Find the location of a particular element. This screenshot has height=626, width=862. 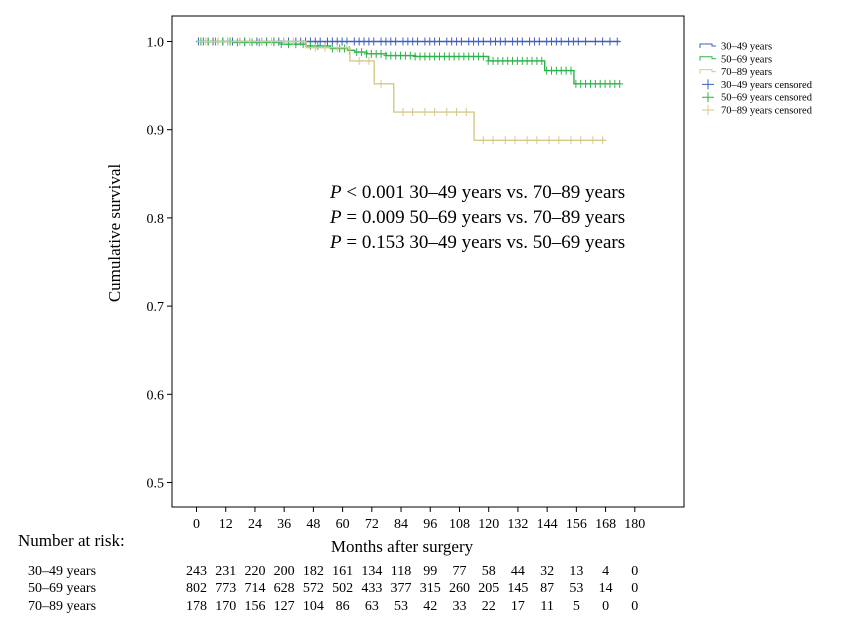

y-tick-label: 0.8 is located at coordinates (156, 219).